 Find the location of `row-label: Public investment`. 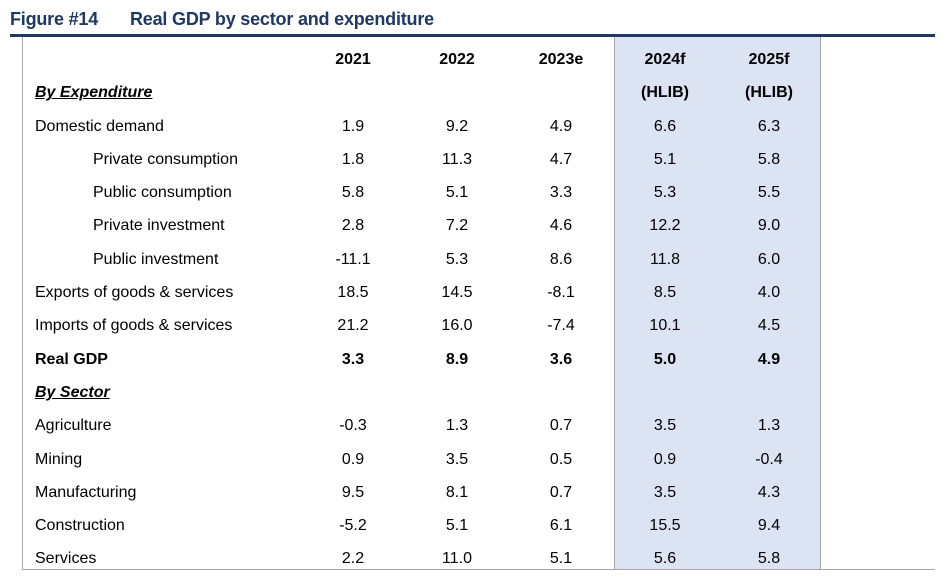

row-label: Public investment is located at coordinates (156, 259).